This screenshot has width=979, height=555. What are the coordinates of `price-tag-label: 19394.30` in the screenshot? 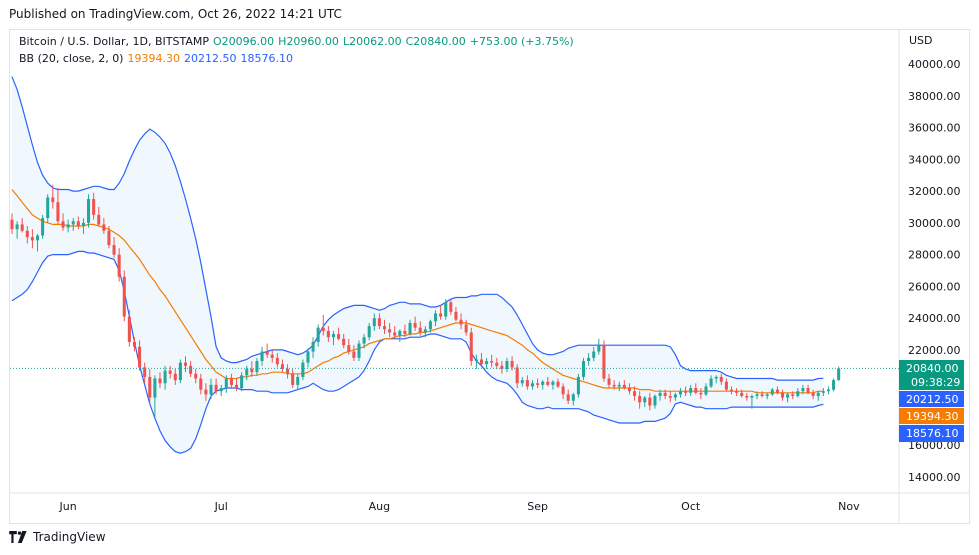 It's located at (932, 416).